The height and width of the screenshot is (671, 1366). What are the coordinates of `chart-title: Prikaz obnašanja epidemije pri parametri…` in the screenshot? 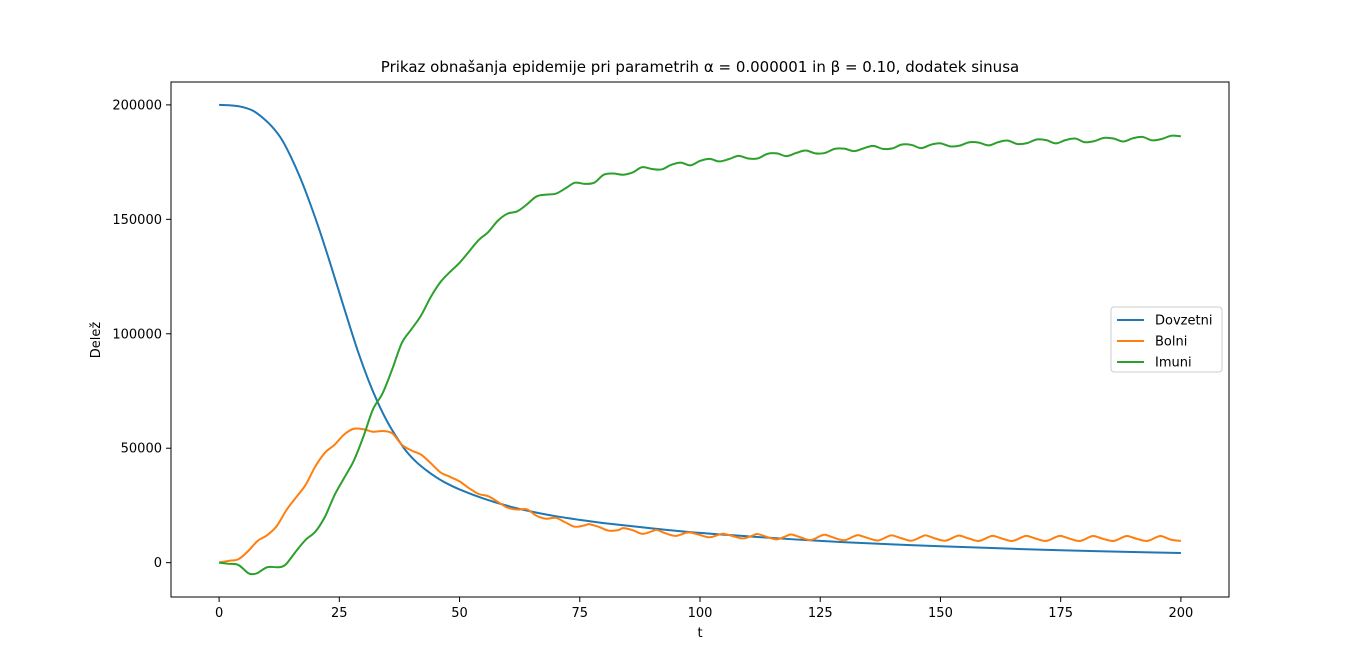 It's located at (700, 67).